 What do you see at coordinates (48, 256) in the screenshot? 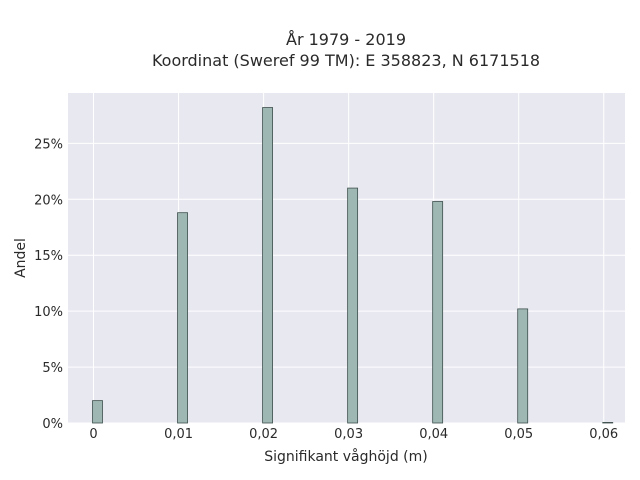
I see `y-tick-label: 15%` at bounding box center [48, 256].